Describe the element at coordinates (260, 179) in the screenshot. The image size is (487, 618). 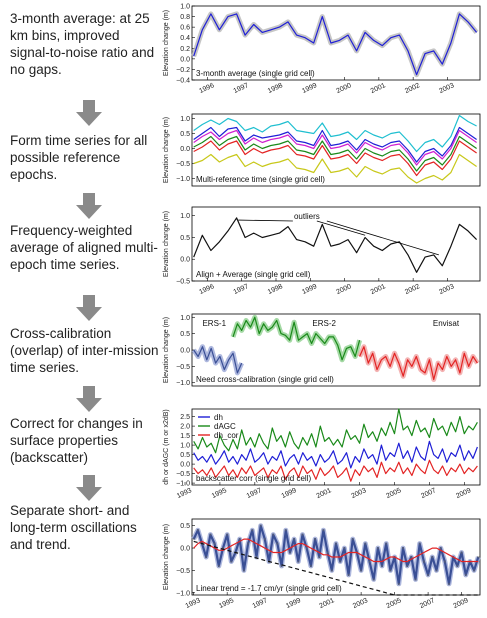
I see `panel-caption: Multi-reference time (single grid cell)` at that location.